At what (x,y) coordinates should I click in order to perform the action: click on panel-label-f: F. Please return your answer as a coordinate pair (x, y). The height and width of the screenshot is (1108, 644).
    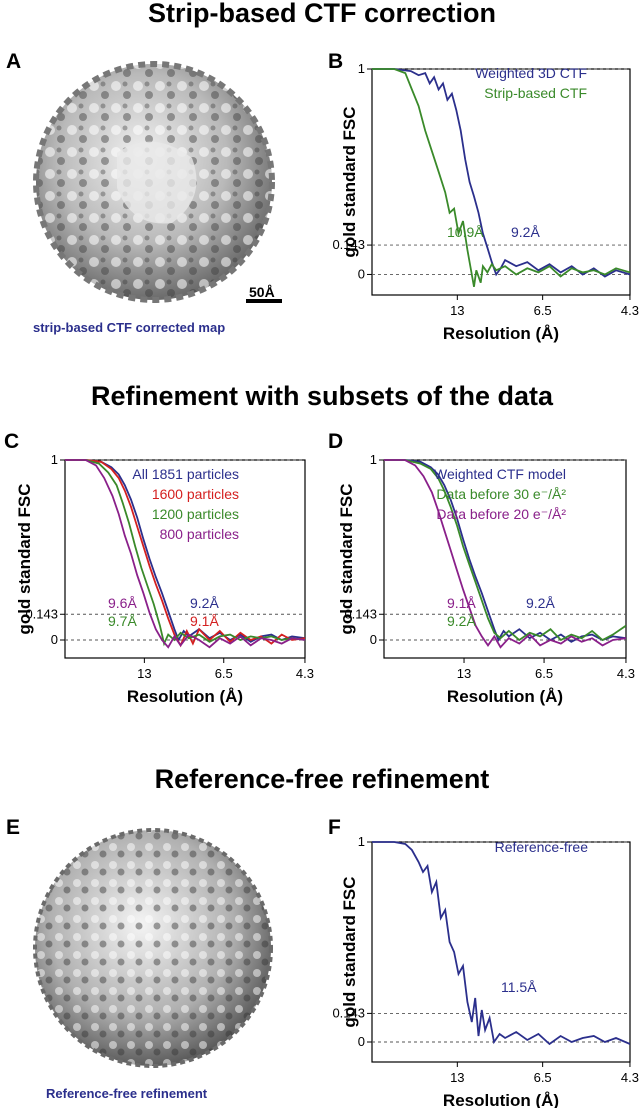
    Looking at the image, I should click on (334, 827).